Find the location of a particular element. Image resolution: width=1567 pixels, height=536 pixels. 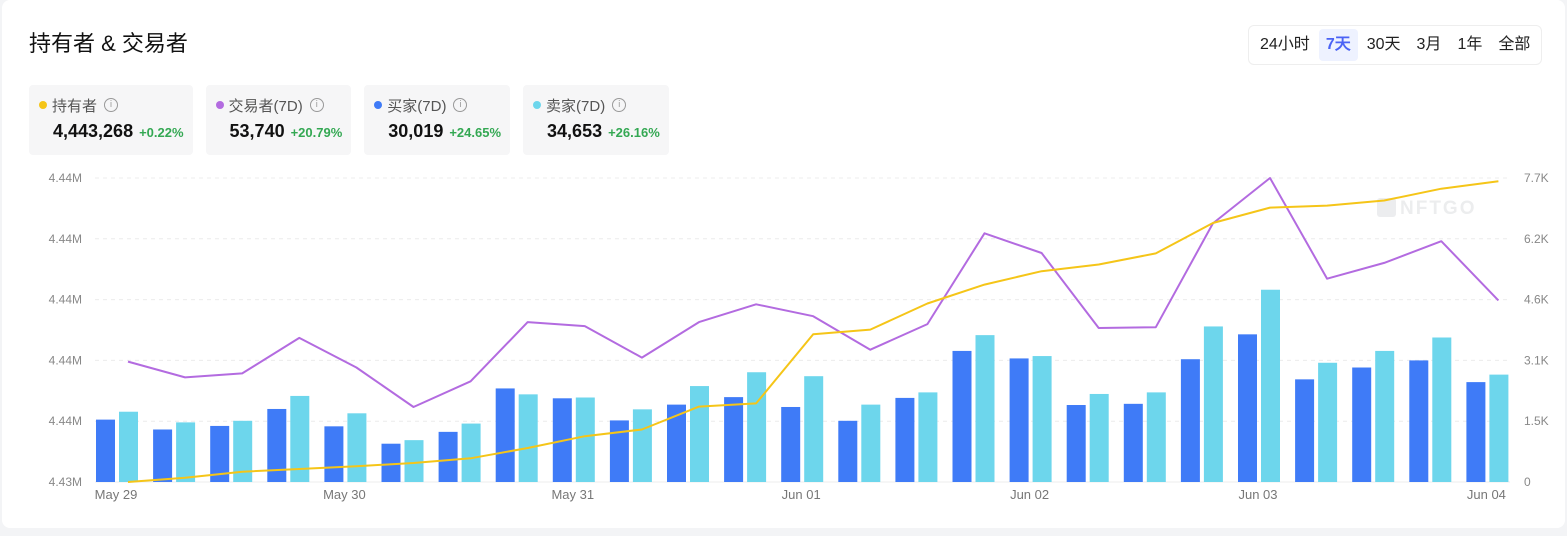

stat-buyers-label: 买家(7D) is located at coordinates (417, 106).